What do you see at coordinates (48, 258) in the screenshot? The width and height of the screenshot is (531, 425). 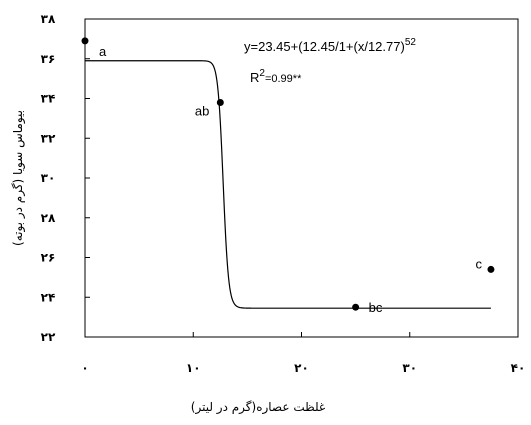 I see `y-tick-label: ۲۶` at bounding box center [48, 258].